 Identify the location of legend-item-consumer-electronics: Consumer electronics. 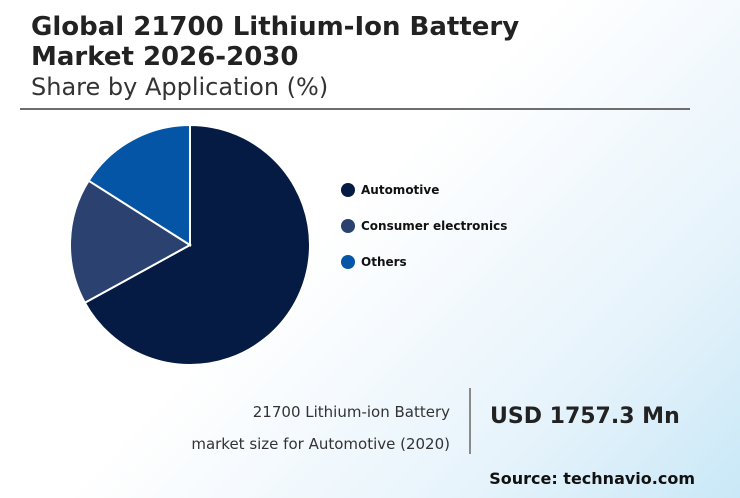
(424, 226).